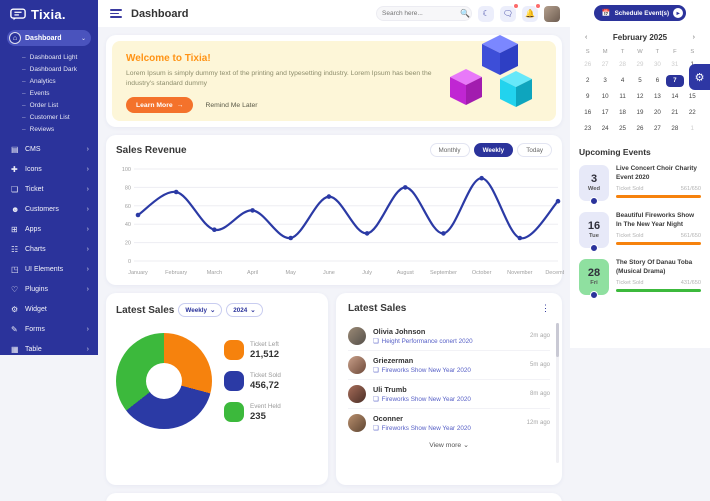  I want to click on calendar-day: 14, so click(675, 96).